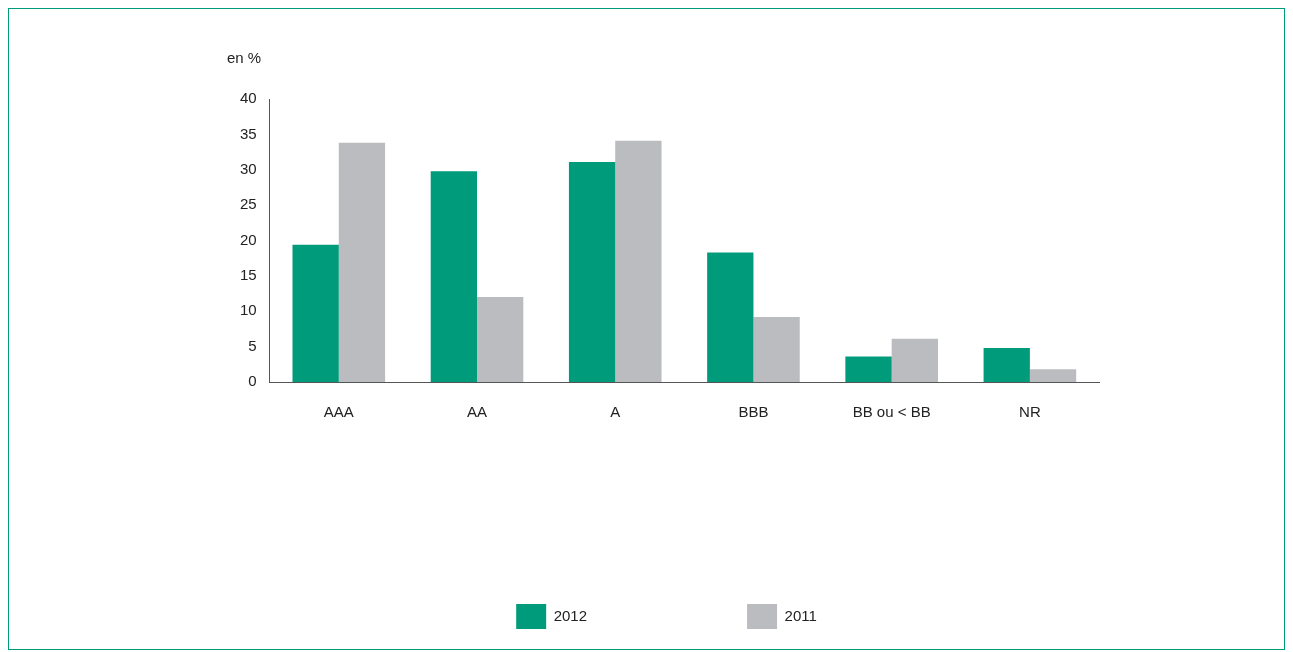  What do you see at coordinates (338, 412) in the screenshot?
I see `x-tick-label: AAA` at bounding box center [338, 412].